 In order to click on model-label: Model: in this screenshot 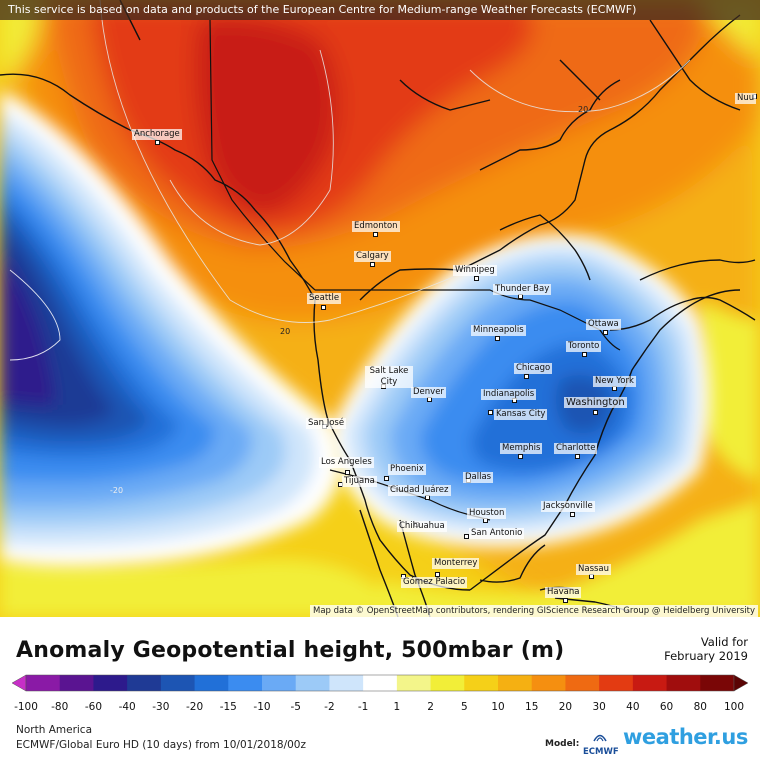, I will do `click(562, 744)`.